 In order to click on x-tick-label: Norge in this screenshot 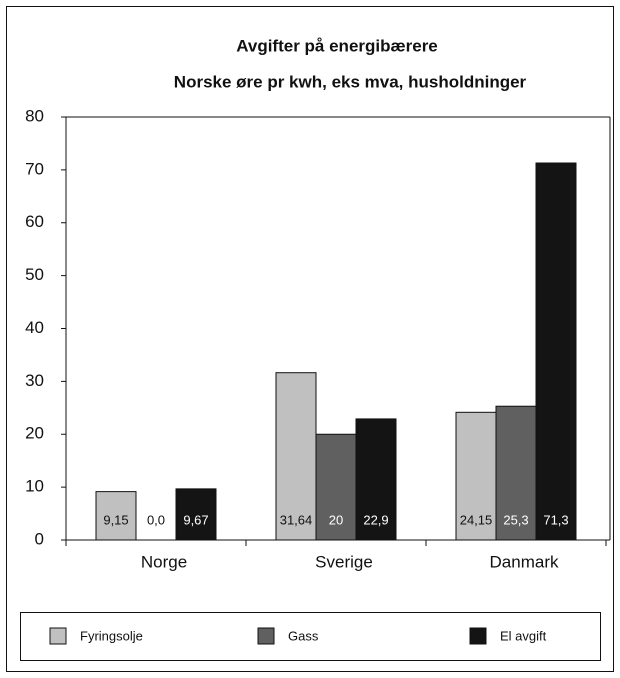, I will do `click(164, 561)`.